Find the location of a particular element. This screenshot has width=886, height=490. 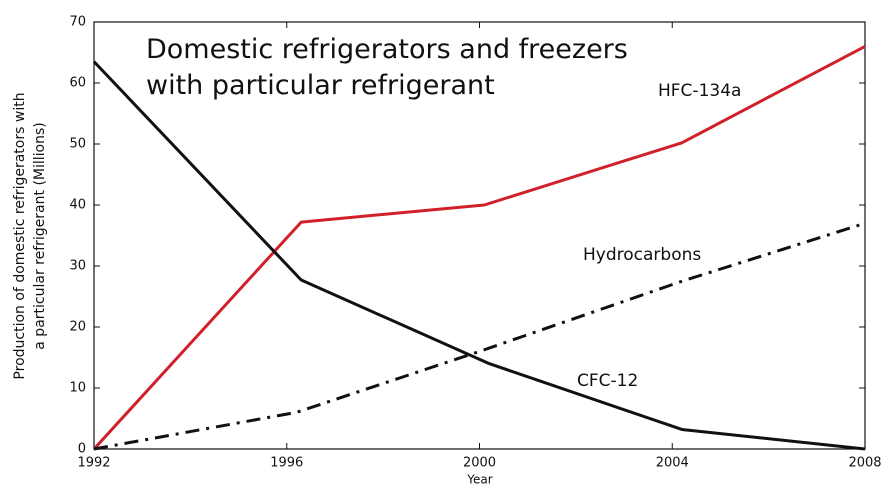

x-tick-label: 2000 is located at coordinates (479, 463).